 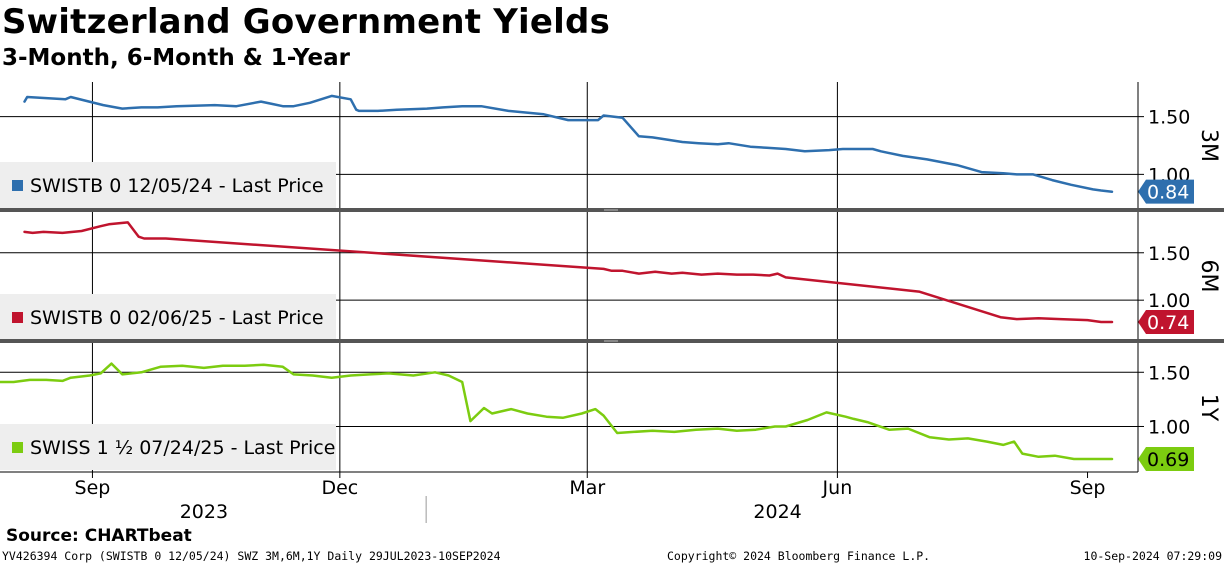 I want to click on footer-copyright: Copyright© 2024 Bloomberg Finance L.P., so click(x=799, y=556).